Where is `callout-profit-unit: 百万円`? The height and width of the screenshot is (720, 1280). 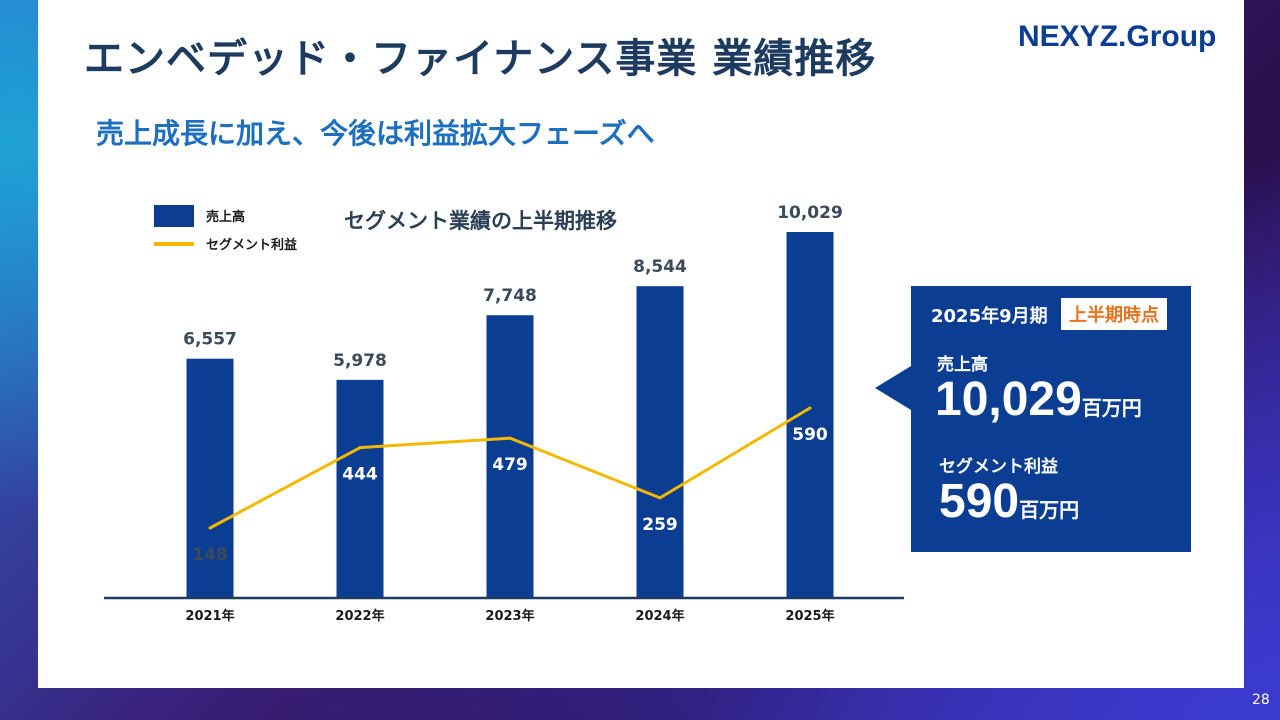 callout-profit-unit: 百万円 is located at coordinates (1049, 510).